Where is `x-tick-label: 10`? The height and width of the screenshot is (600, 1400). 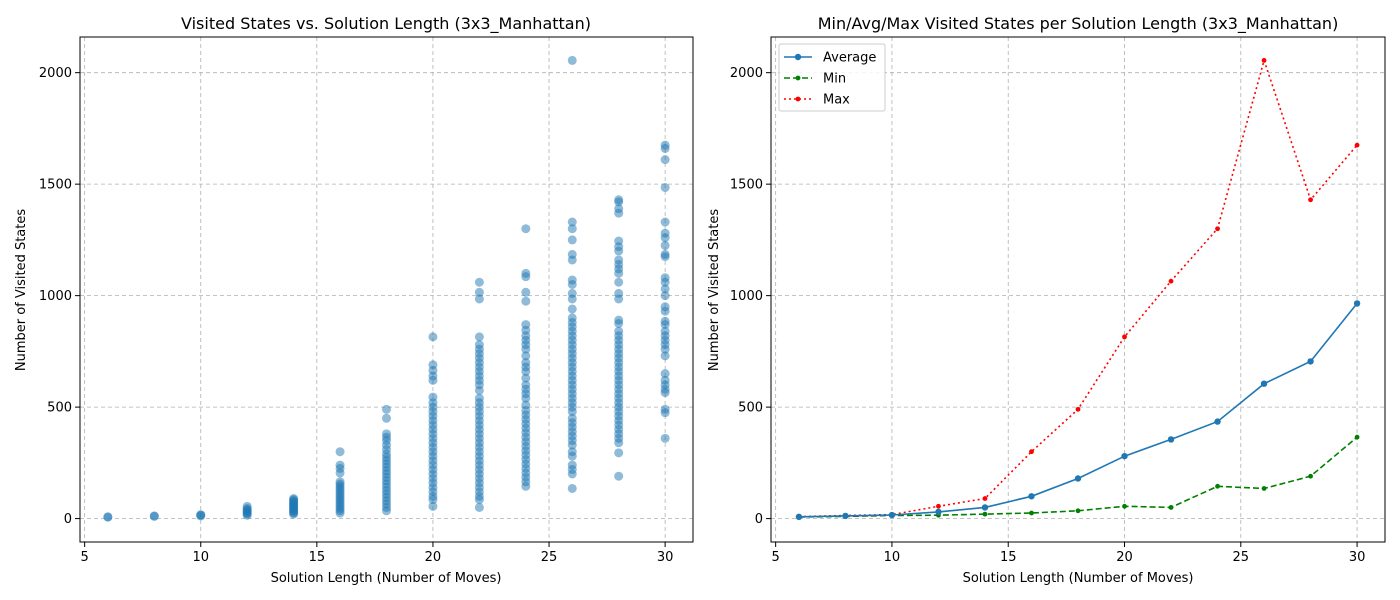 x-tick-label: 10 is located at coordinates (892, 557).